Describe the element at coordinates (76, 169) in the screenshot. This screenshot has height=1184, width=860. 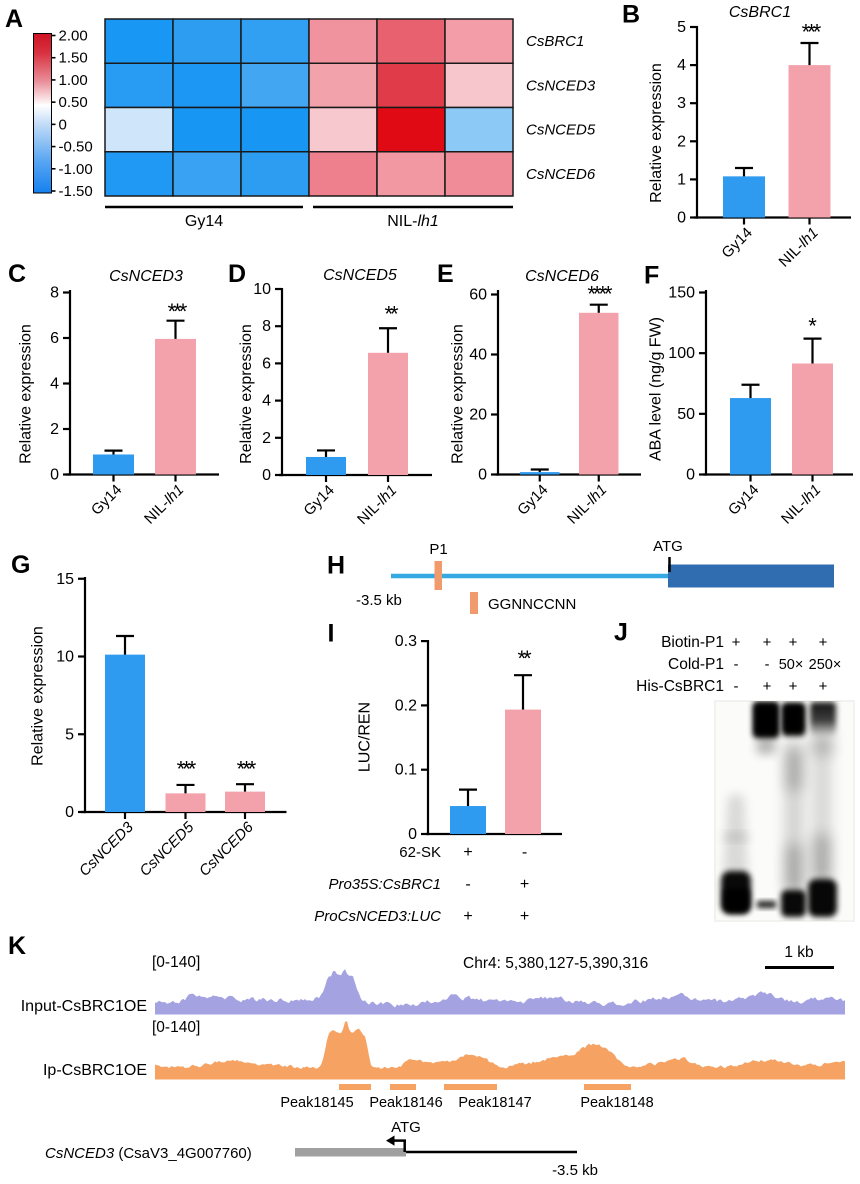
I see `svg-text: -1.00` at that location.